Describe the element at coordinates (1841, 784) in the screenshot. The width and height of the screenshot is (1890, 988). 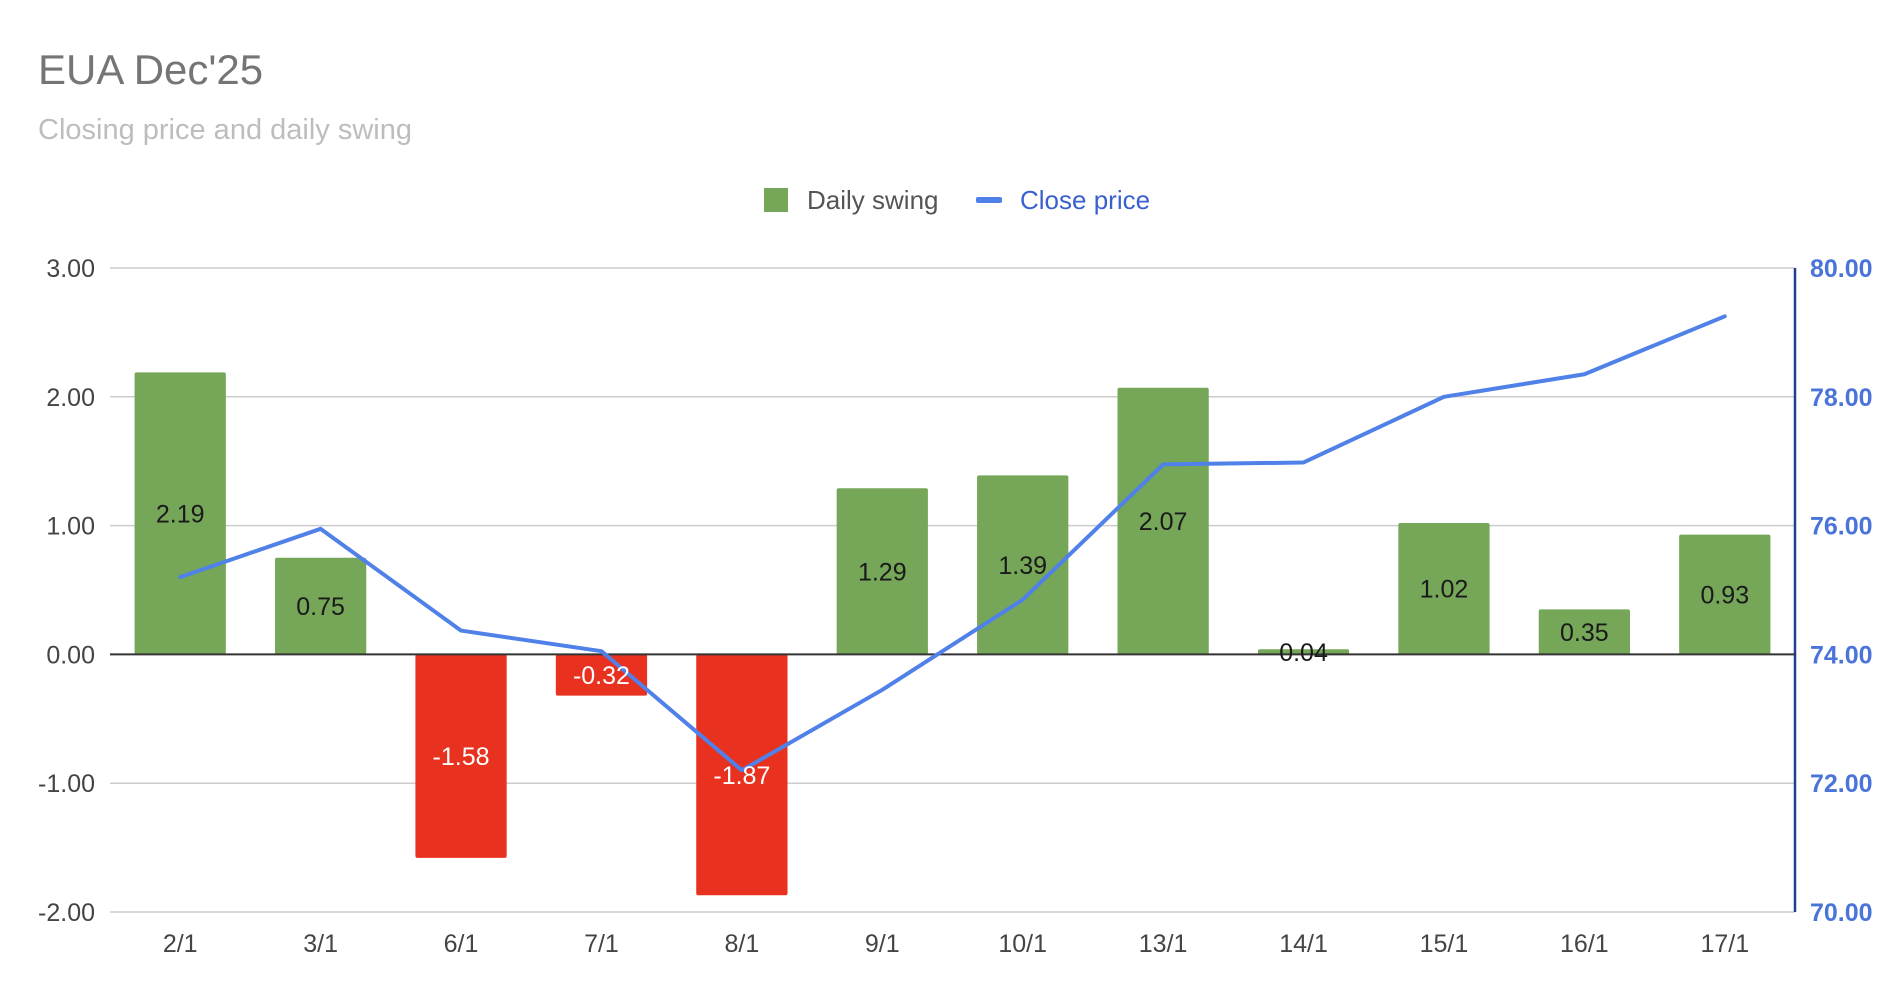
I see `y-right-tick-label: 72.00` at that location.